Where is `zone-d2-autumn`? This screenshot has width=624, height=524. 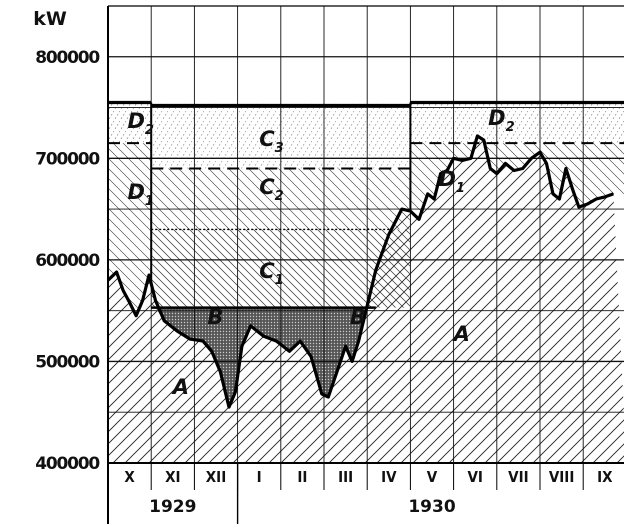 zone-d2-autumn is located at coordinates (130, 123).